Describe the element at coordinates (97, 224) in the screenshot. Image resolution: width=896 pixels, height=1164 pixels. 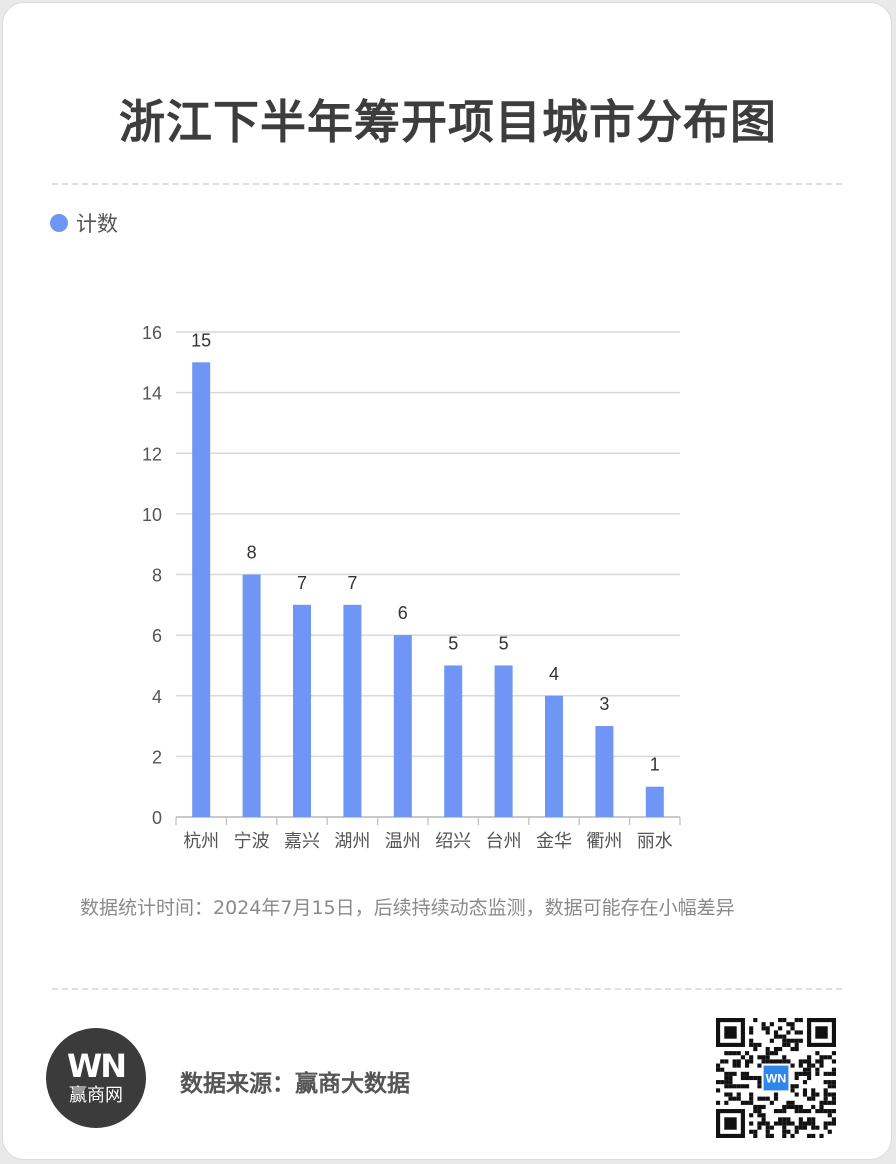
I see `legend-label: 计数` at that location.